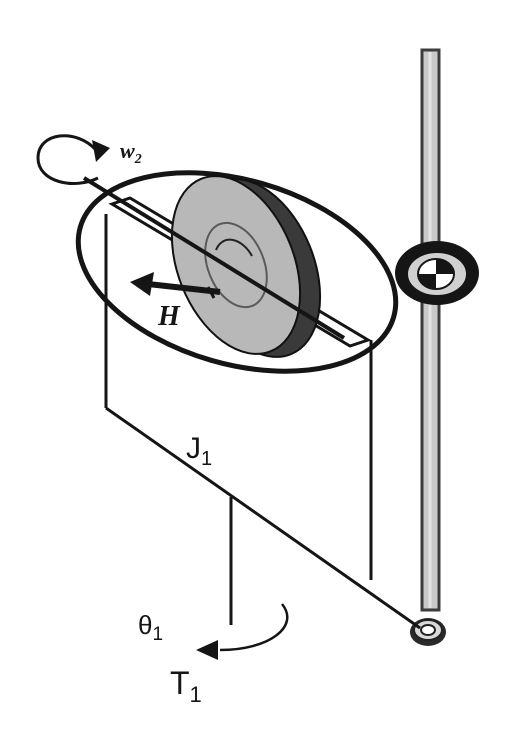 This screenshot has height=732, width=530. I want to click on spin-rotation-arrow, so click(67, 160).